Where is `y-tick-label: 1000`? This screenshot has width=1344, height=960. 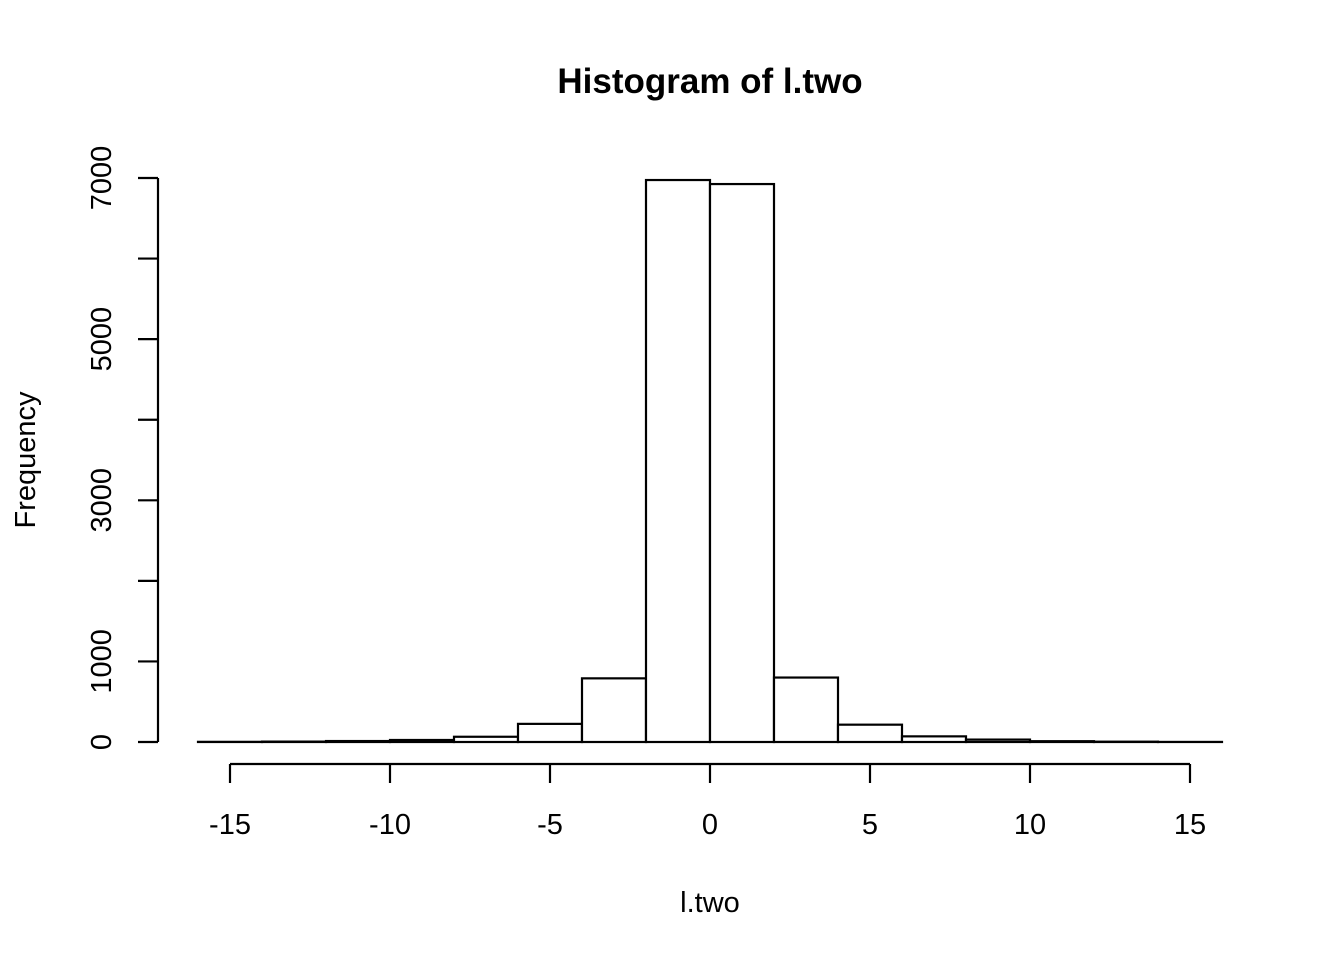 y-tick-label: 1000 is located at coordinates (102, 661).